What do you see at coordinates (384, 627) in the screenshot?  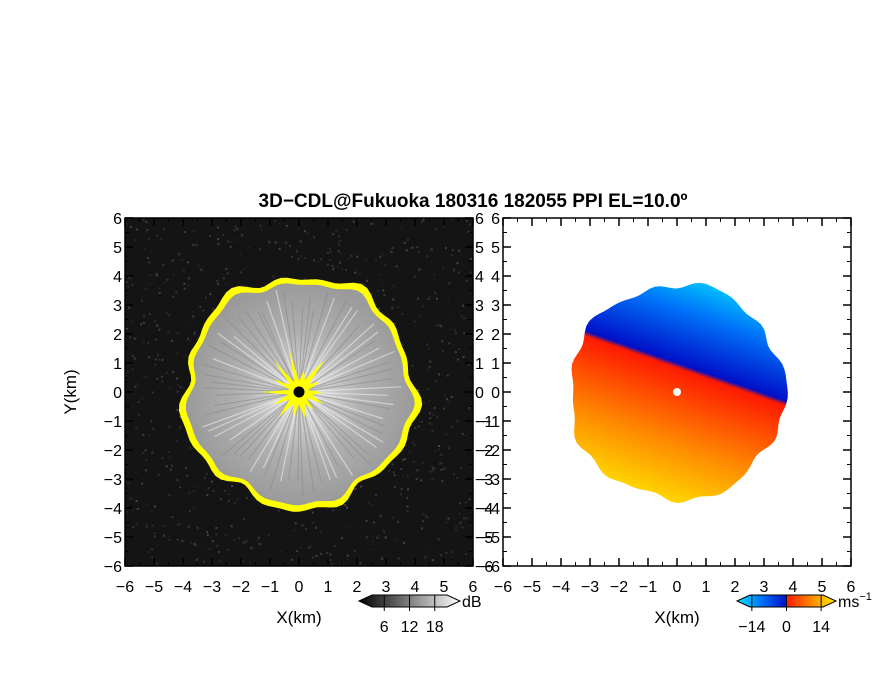 I see `colorbar-tick-label: 6` at bounding box center [384, 627].